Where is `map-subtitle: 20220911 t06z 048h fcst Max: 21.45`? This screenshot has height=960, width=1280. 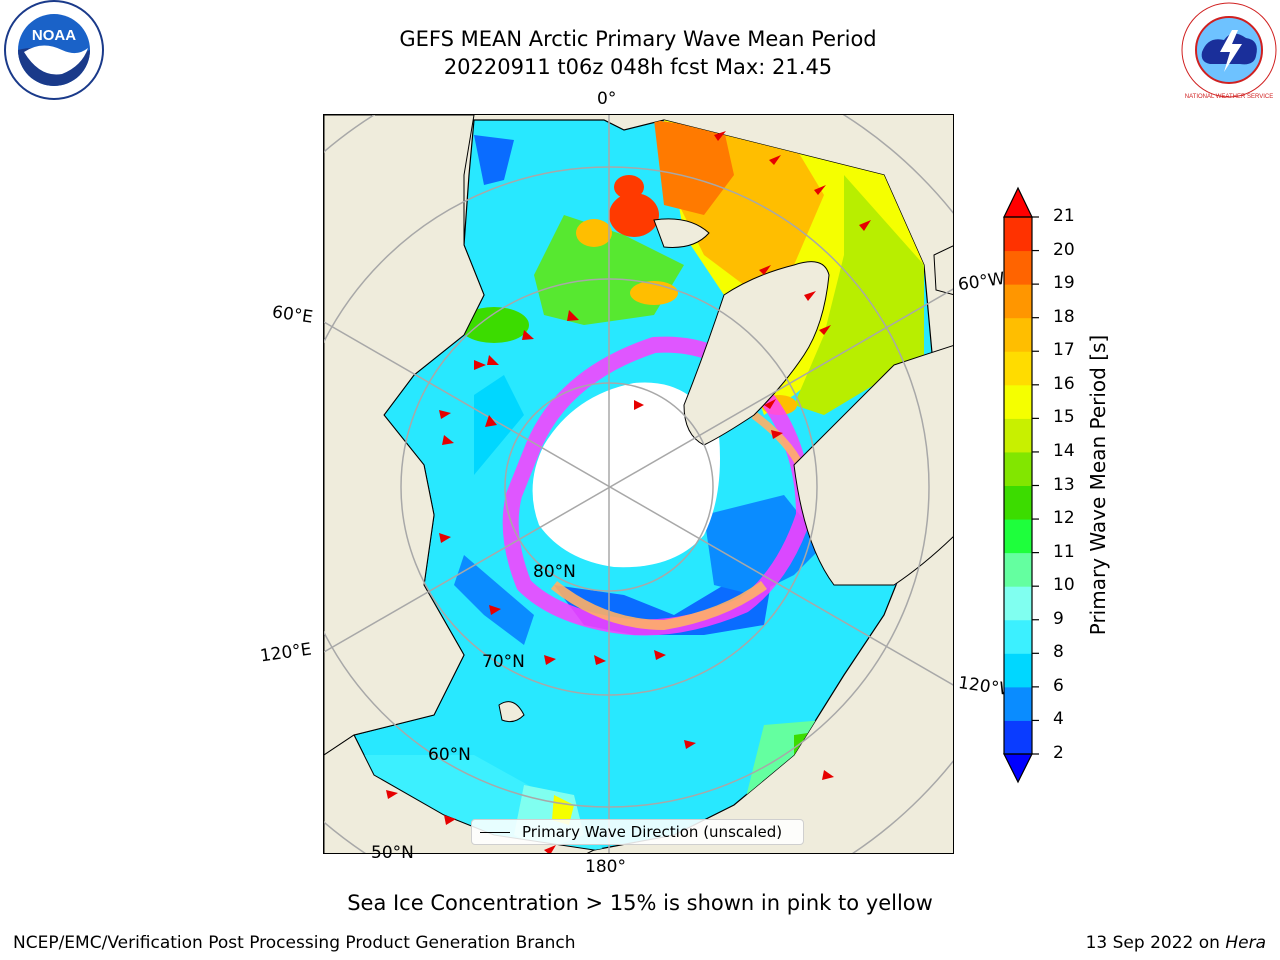
map-subtitle: 20220911 t06z 048h fcst Max: 21.45 is located at coordinates (638, 67).